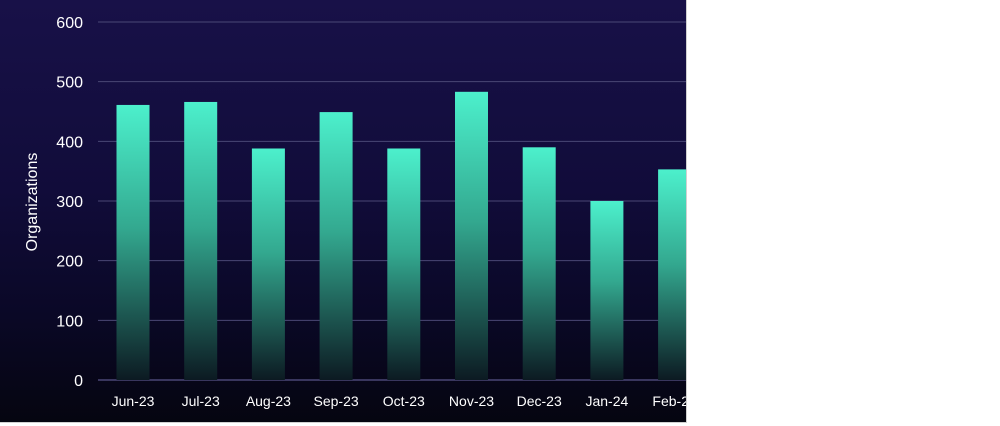 This screenshot has height=426, width=1000. What do you see at coordinates (201, 401) in the screenshot?
I see `x-tick-label: Jul-23` at bounding box center [201, 401].